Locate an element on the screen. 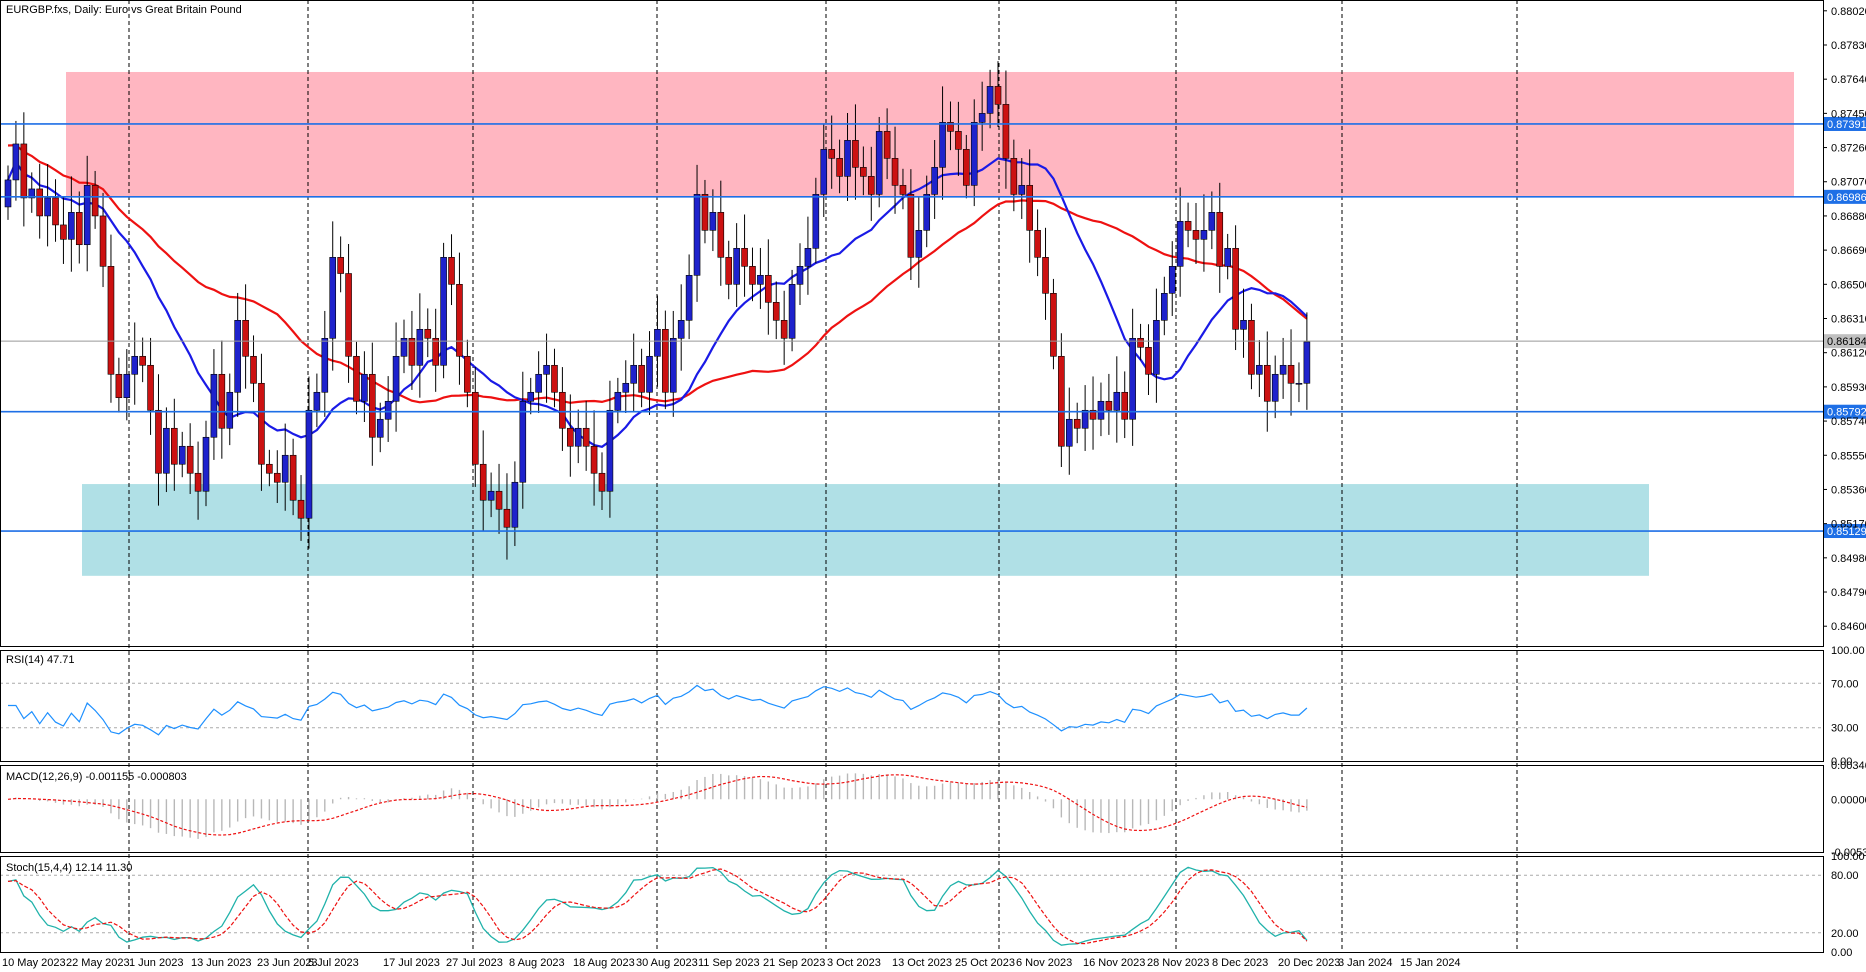  x-label-22: 15 Jan 2024 is located at coordinates (1430, 963).